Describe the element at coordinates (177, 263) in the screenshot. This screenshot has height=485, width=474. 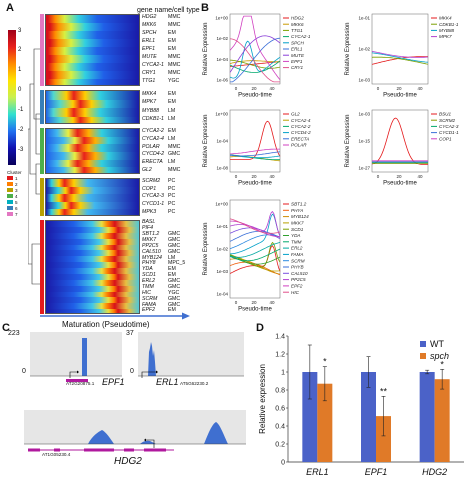
I see `cell-type: MPC_5` at that location.